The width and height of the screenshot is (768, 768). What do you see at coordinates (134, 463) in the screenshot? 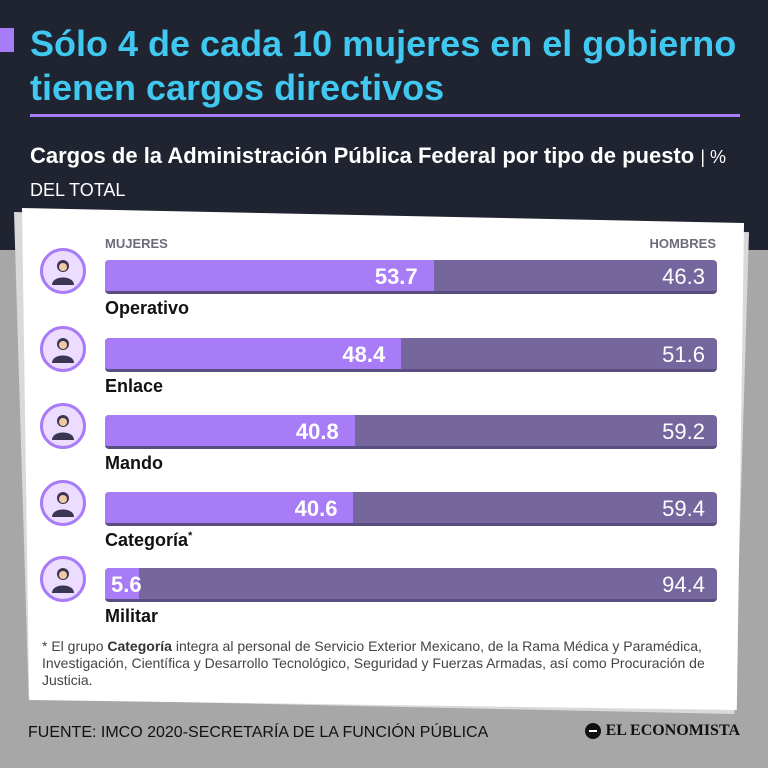
I see `category-label: Mando` at bounding box center [134, 463].